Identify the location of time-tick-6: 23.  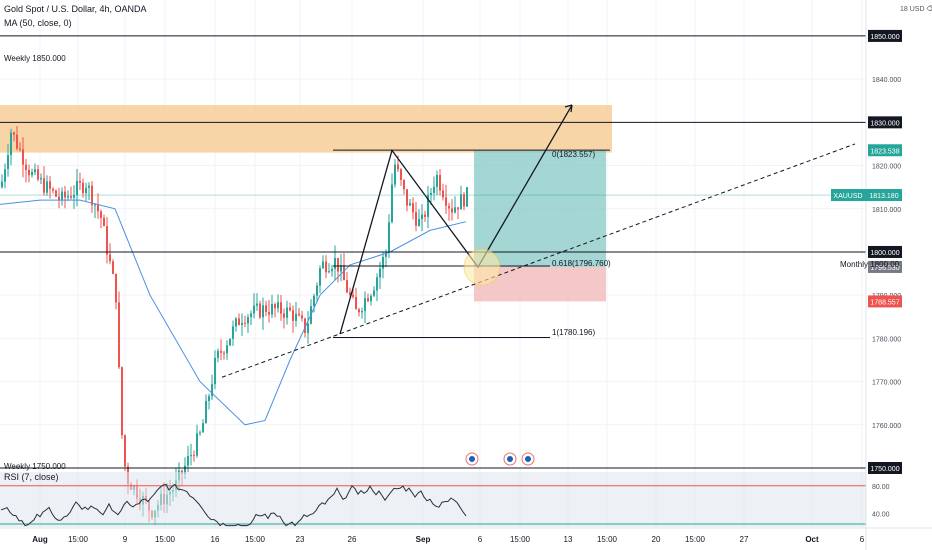
(300, 539).